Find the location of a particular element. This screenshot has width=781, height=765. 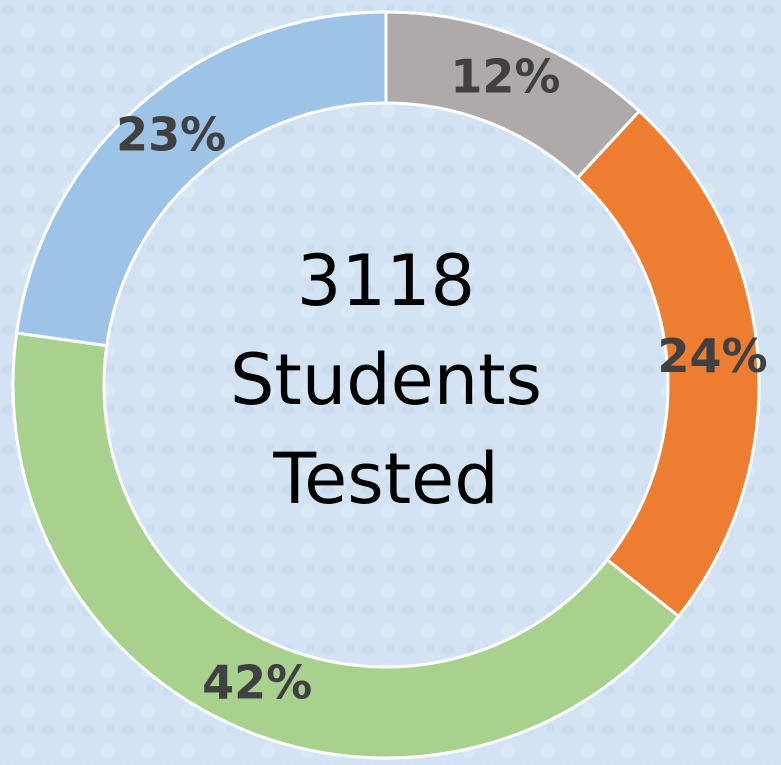

data-label: 23% is located at coordinates (171, 134).